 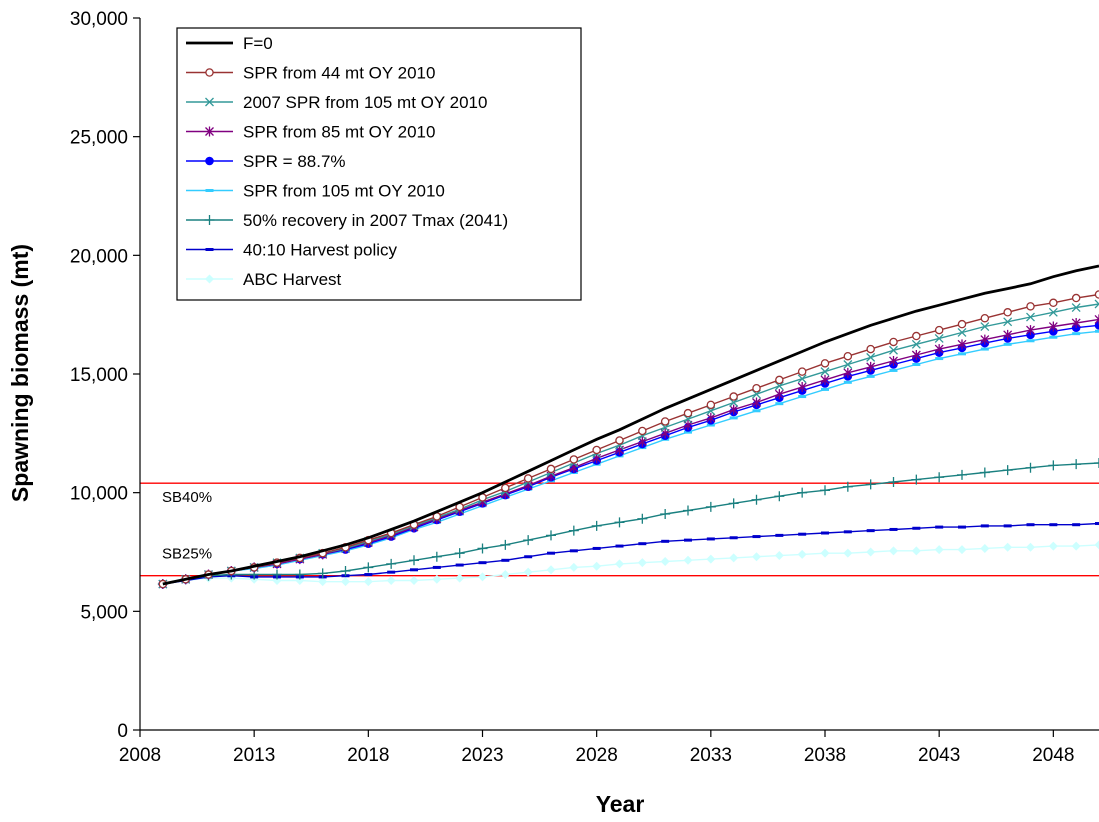 I want to click on y-tick-label: 0, so click(x=122, y=731).